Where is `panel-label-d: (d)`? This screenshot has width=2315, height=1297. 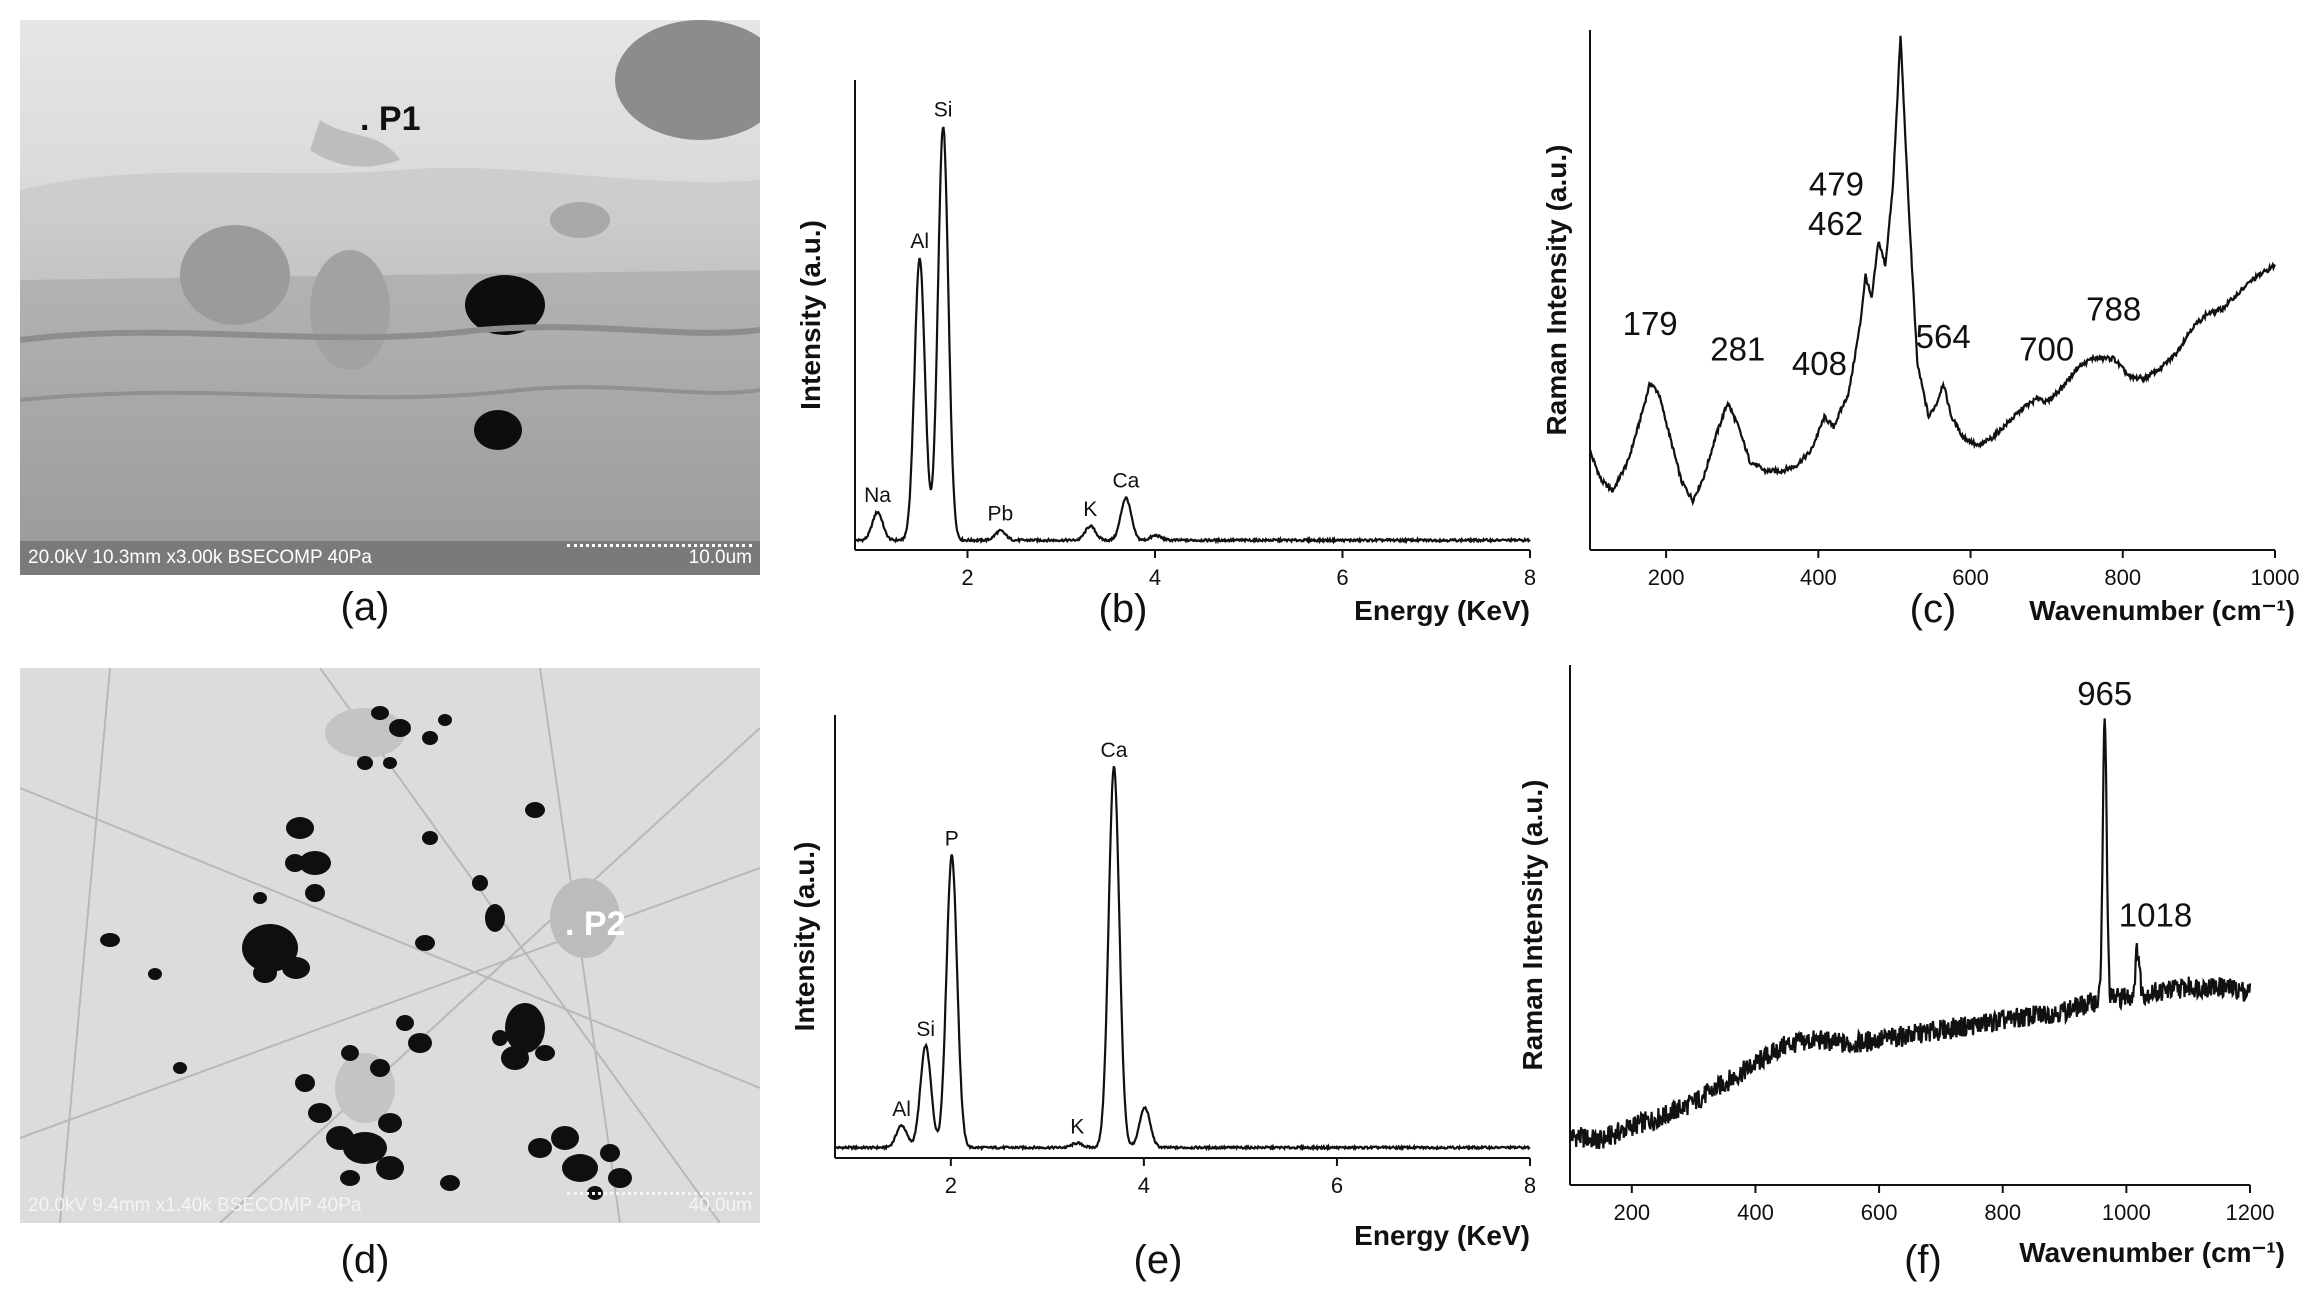
panel-label-d: (d) is located at coordinates (365, 1260).